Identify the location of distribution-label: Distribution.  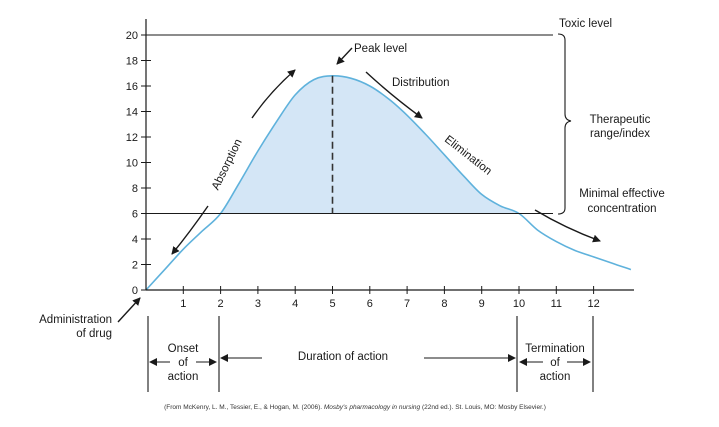
(421, 83).